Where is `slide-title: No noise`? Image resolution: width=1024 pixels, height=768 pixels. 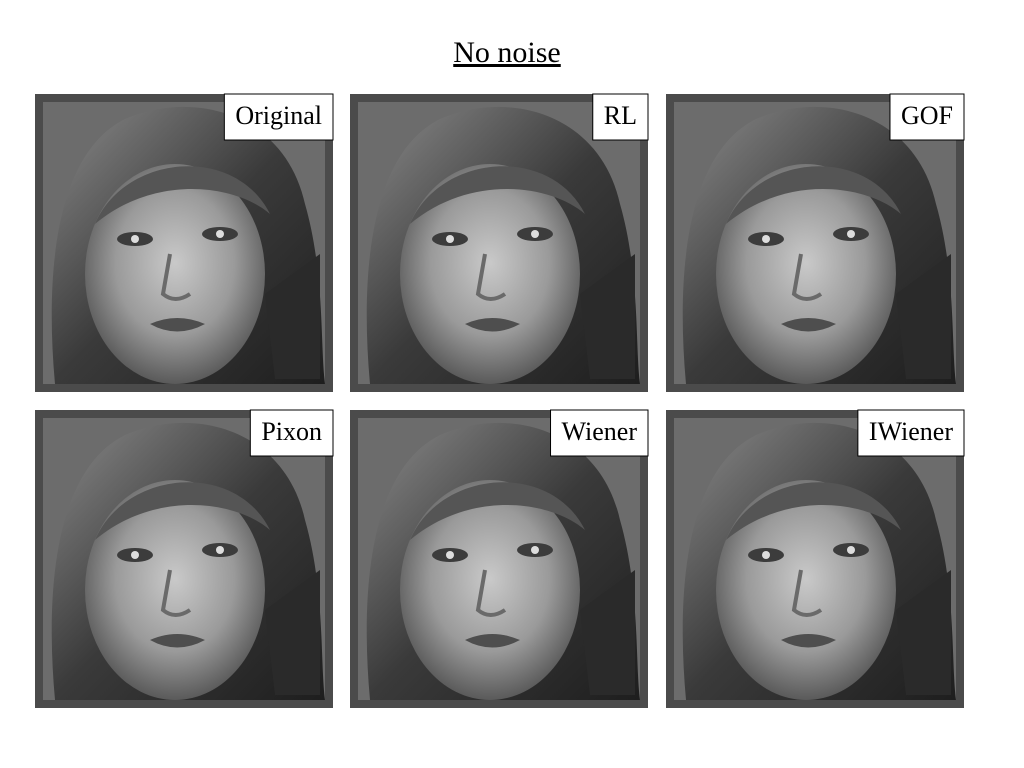
slide-title: No noise is located at coordinates (507, 52).